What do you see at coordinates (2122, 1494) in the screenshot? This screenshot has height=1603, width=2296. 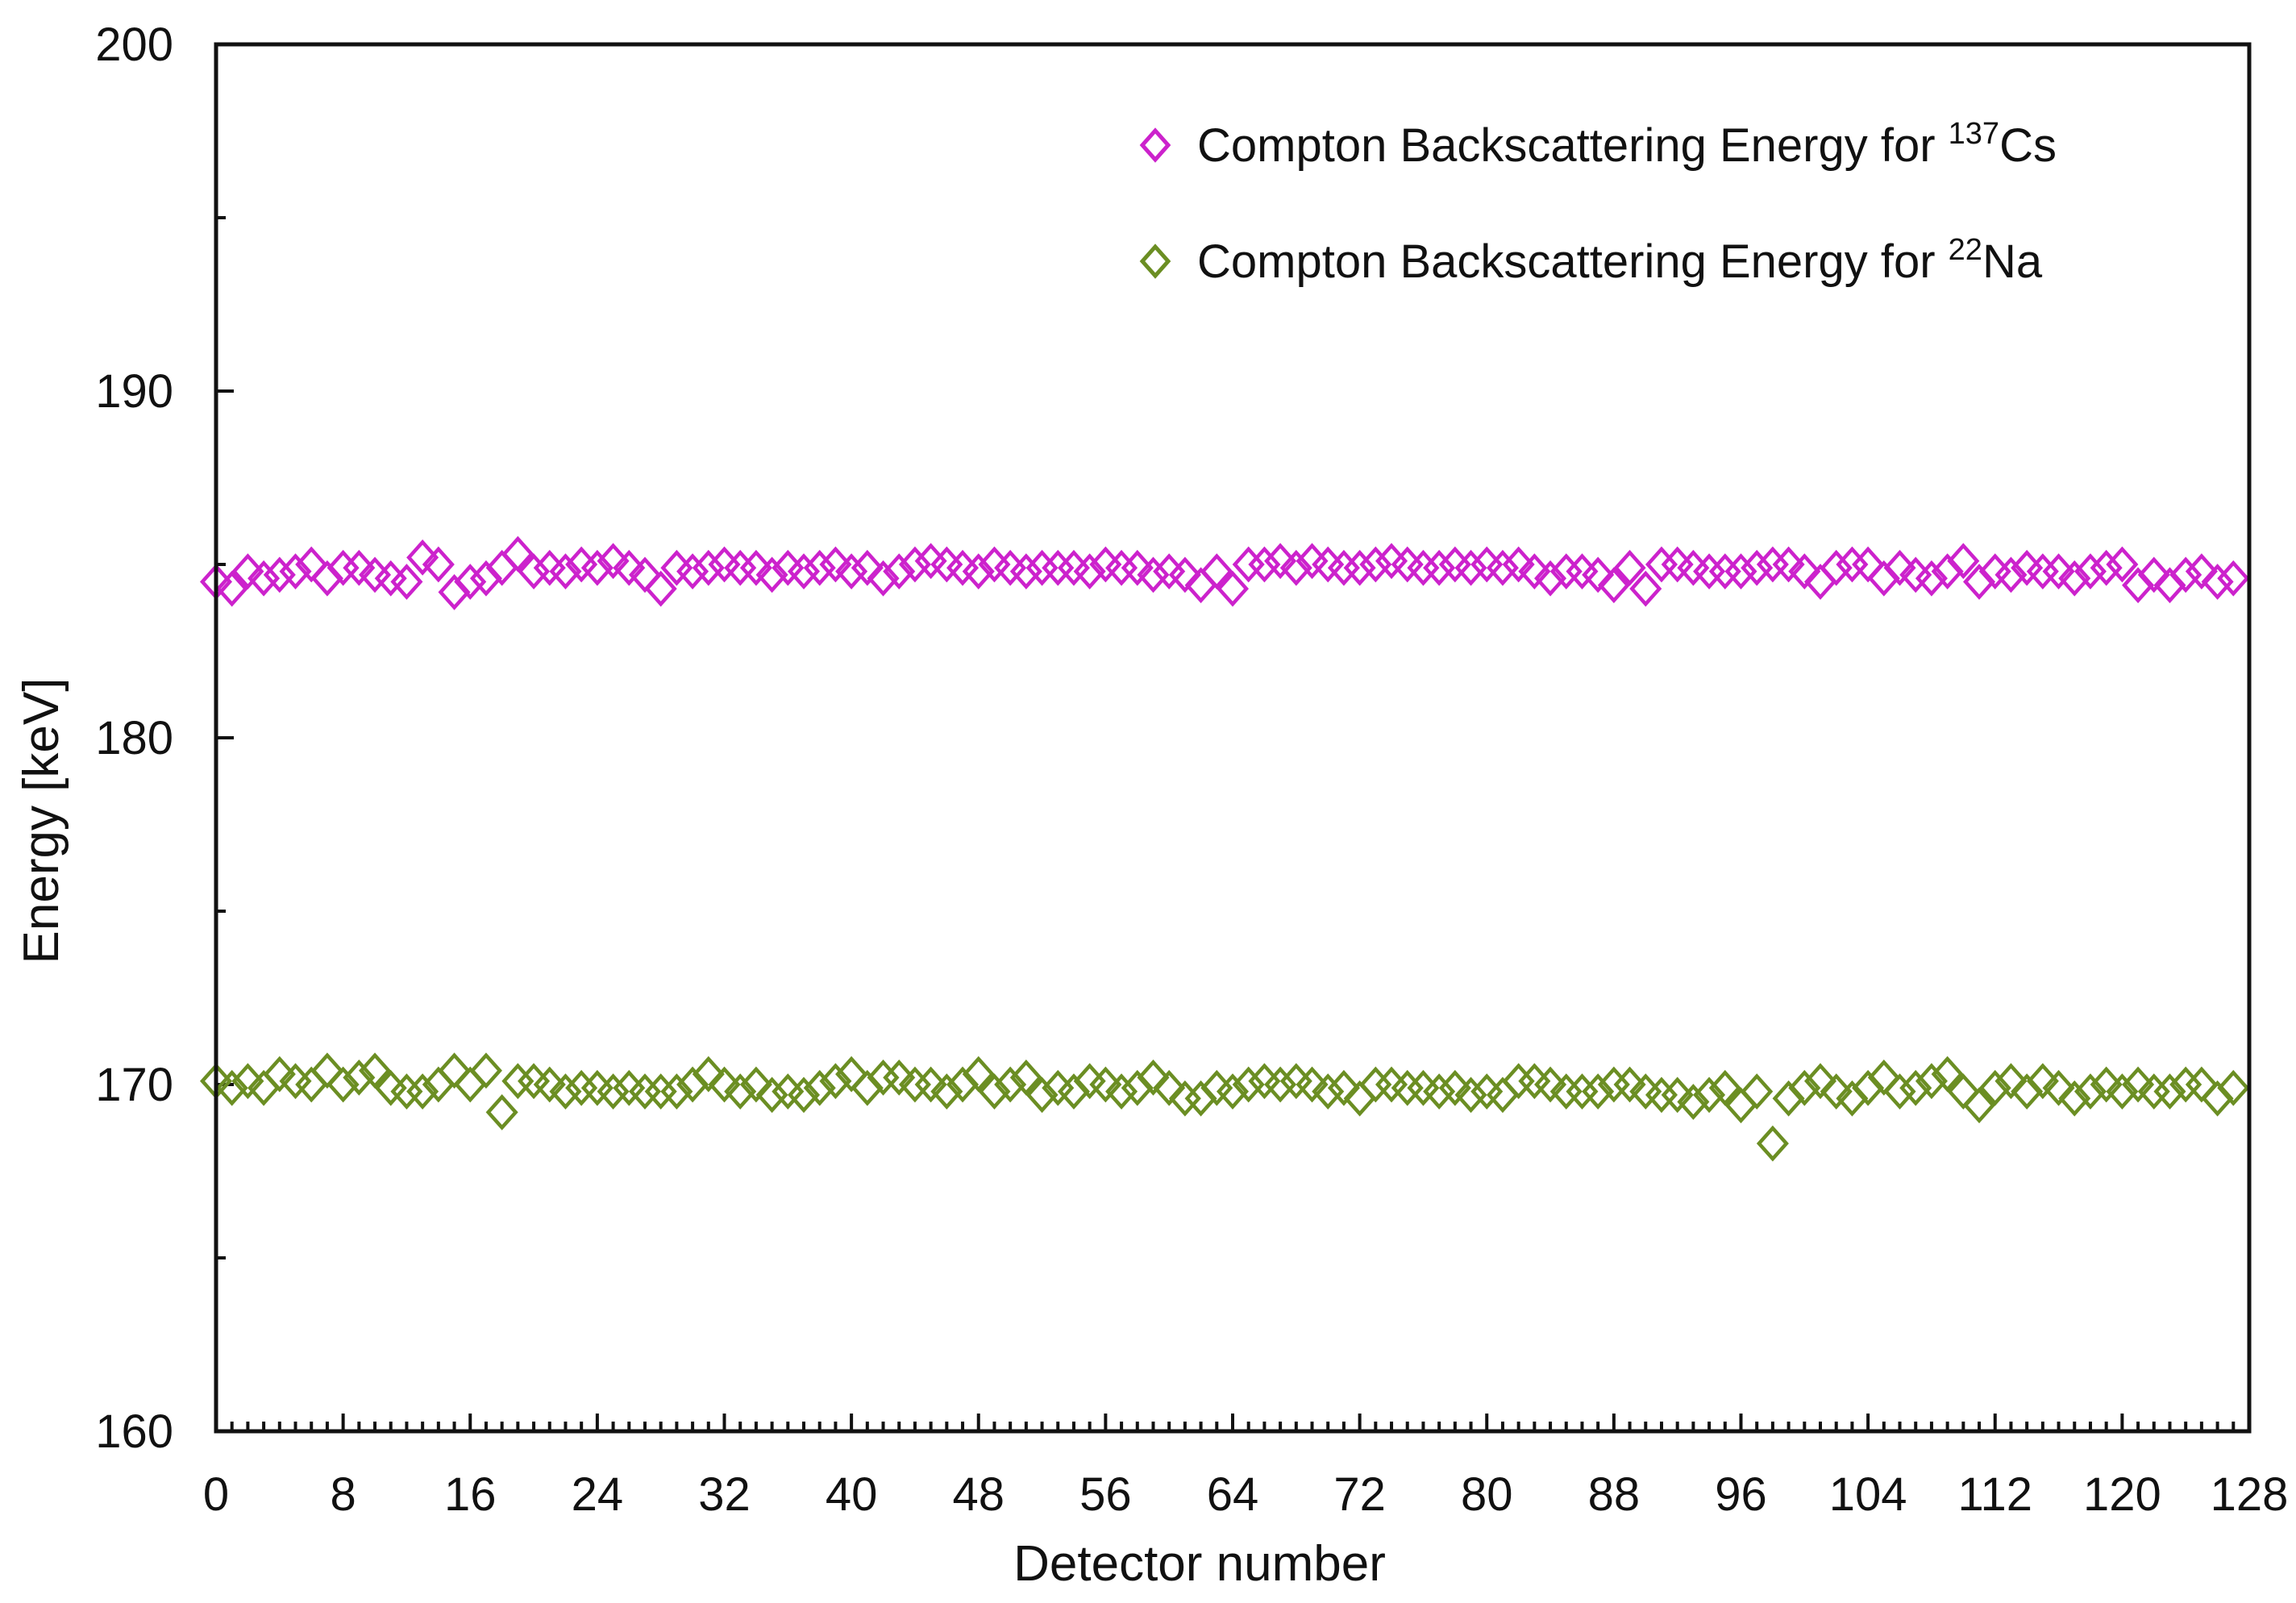 I see `x-tick-label: 120` at bounding box center [2122, 1494].